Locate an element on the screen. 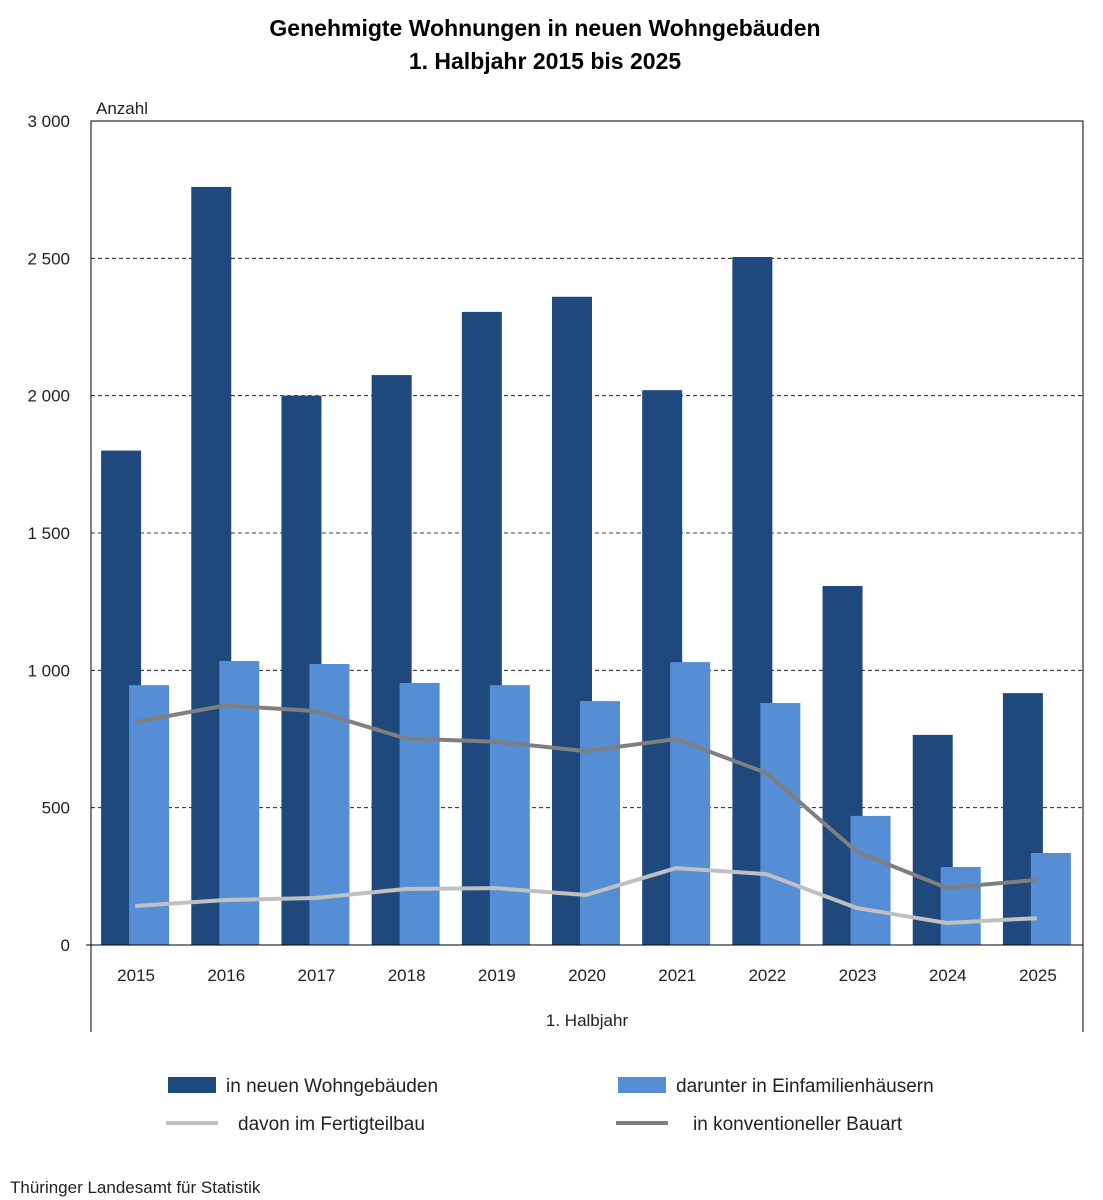 The width and height of the screenshot is (1103, 1200). legend-label: davon im Fertigteilbau is located at coordinates (331, 1124).